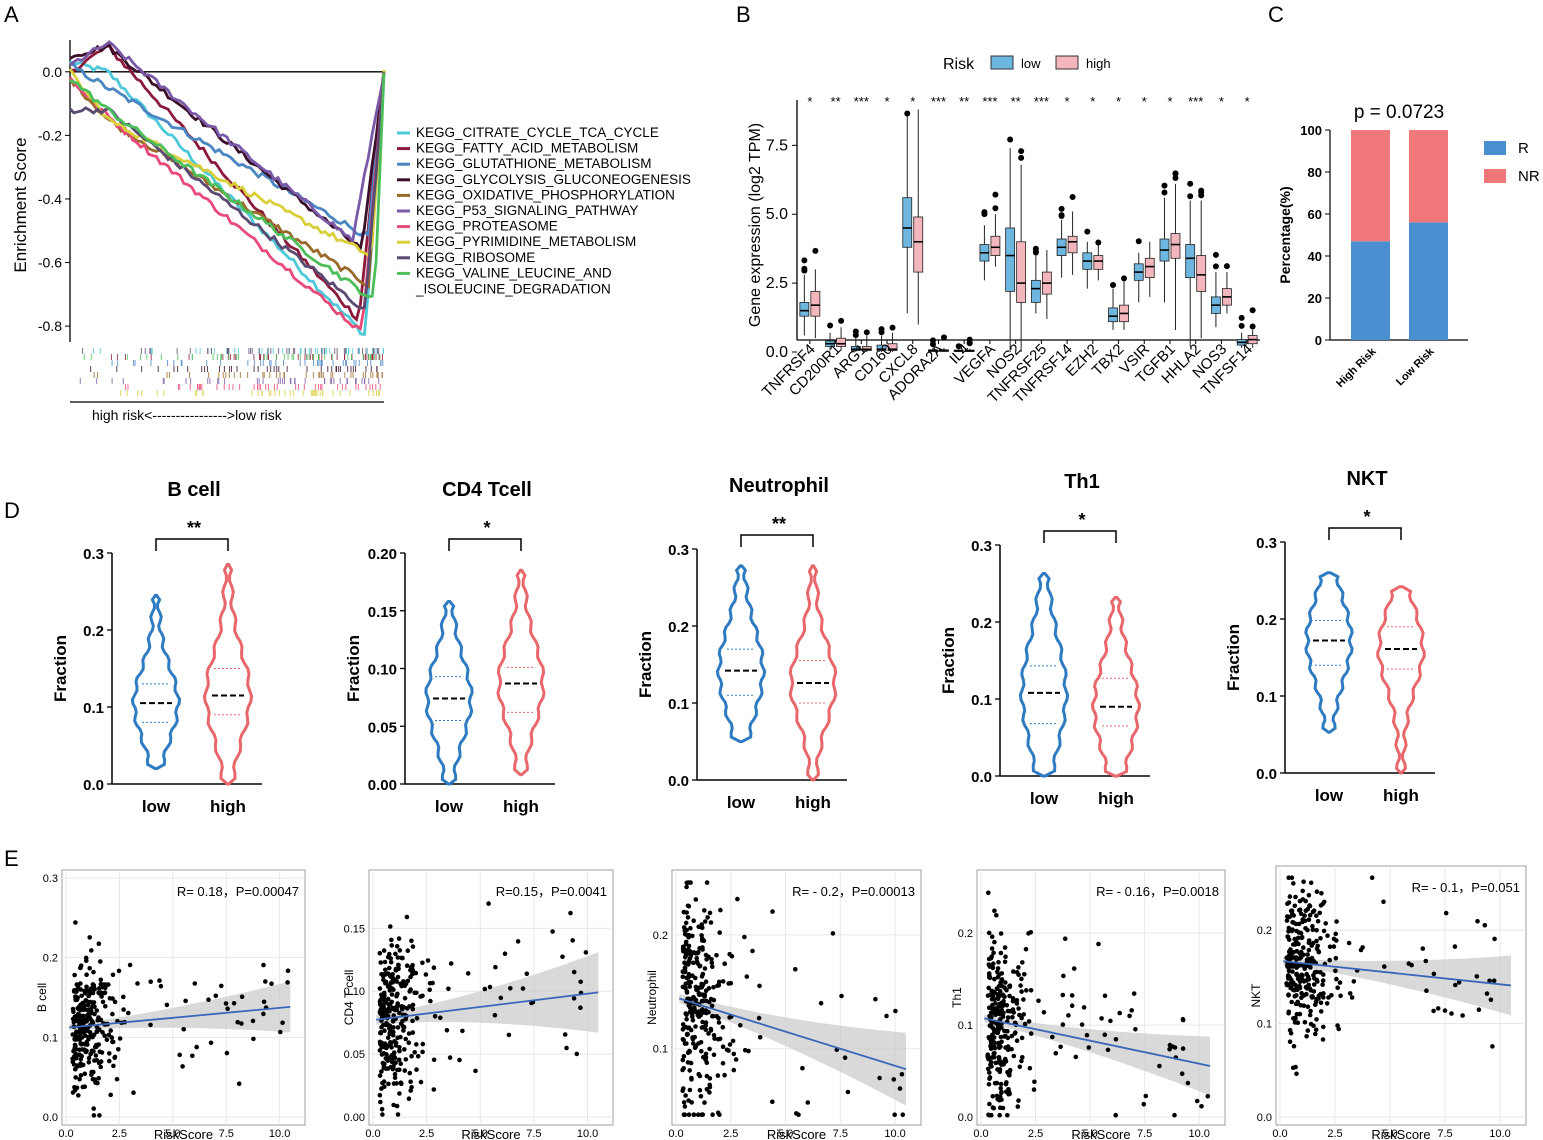  Describe the element at coordinates (60, 668) in the screenshot. I see `panel-d-ylabel: Fraction` at that location.